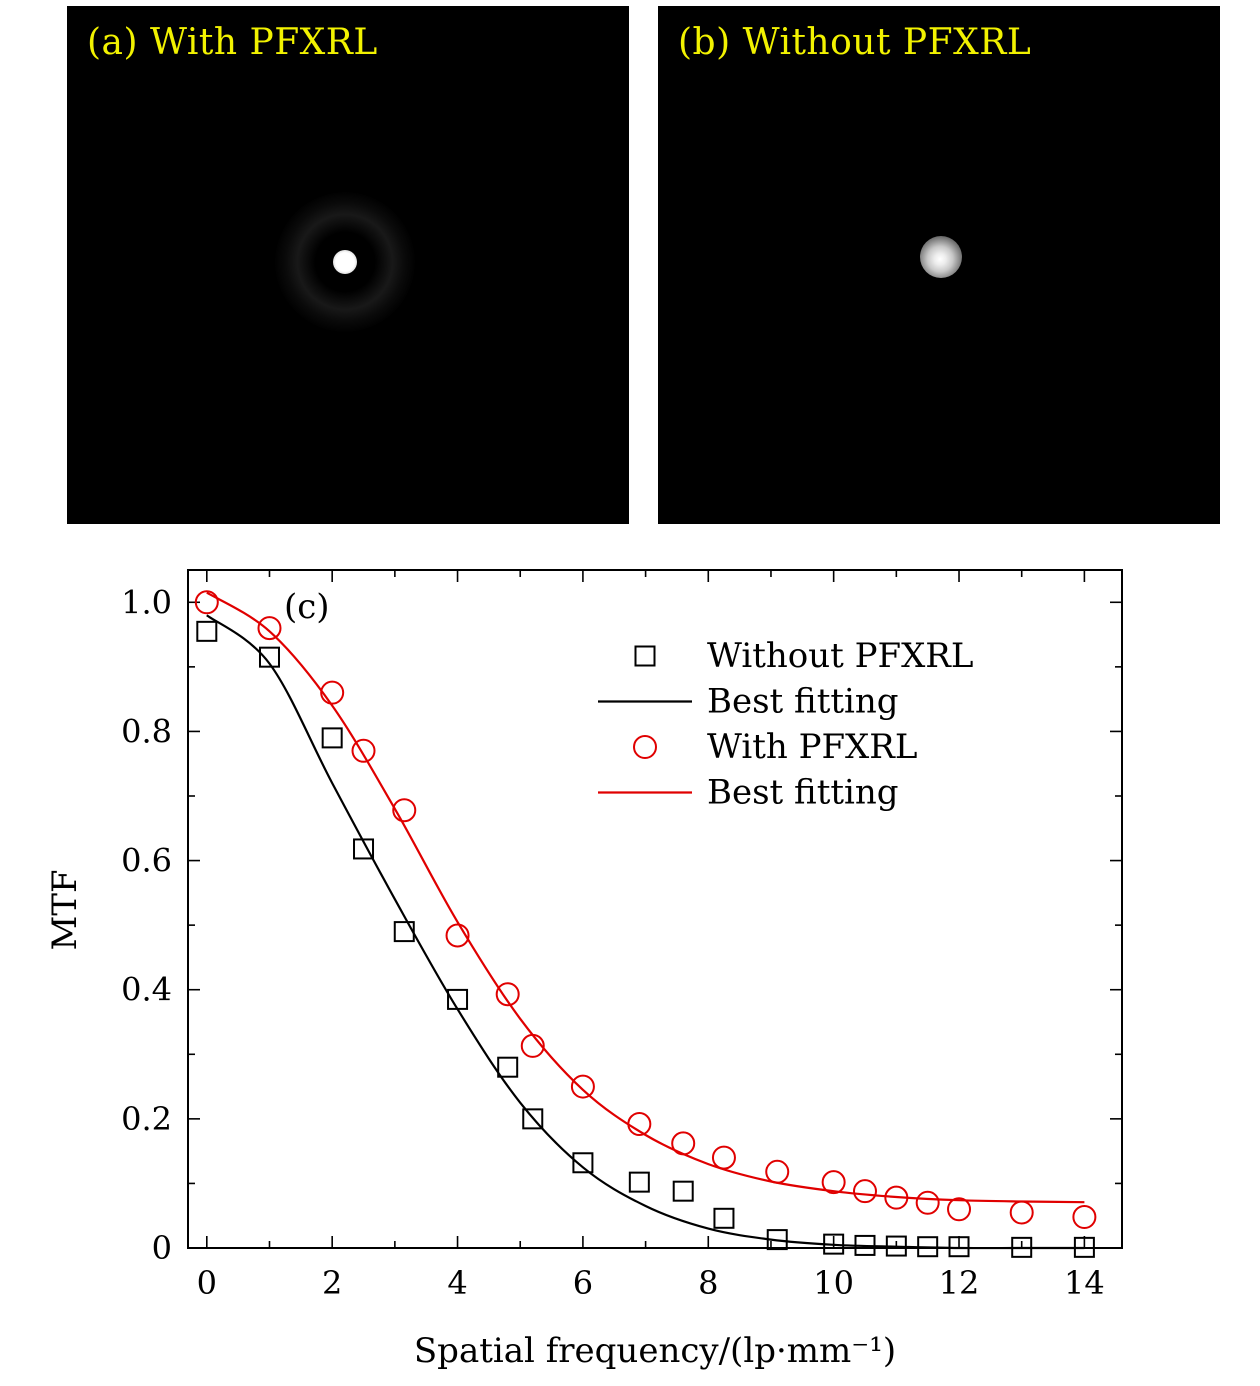 Image resolution: width=1260 pixels, height=1386 pixels. What do you see at coordinates (583, 1283) in the screenshot?
I see `x-tick-label: 6` at bounding box center [583, 1283].